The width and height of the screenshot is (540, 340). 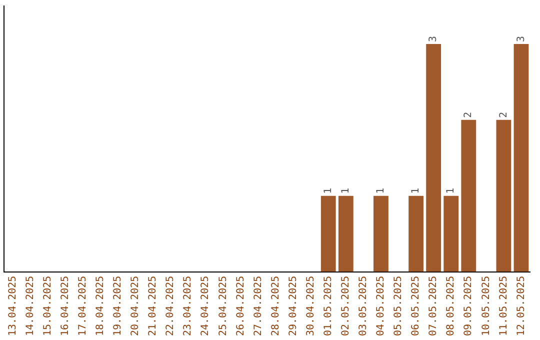 I want to click on x-tick-label: 09.05.2025, so click(x=468, y=306).